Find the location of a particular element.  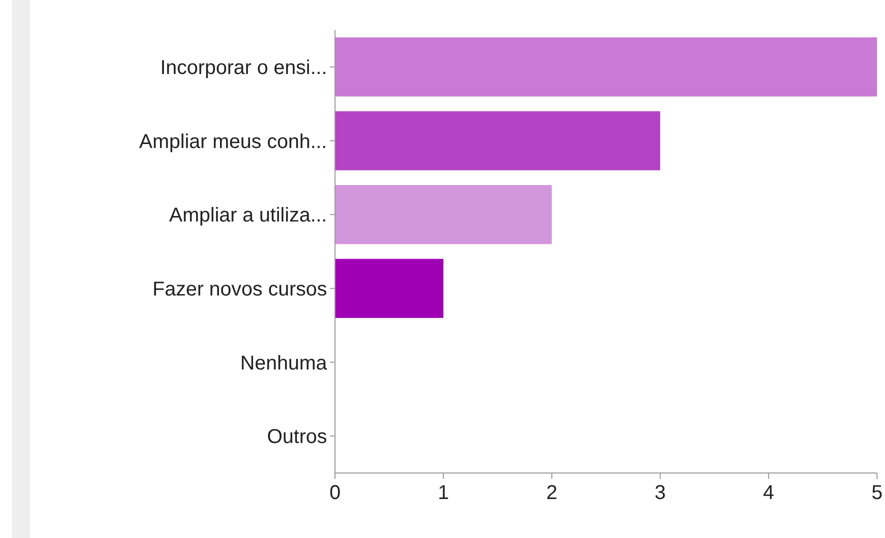

x-tick-label: 0 is located at coordinates (335, 493).